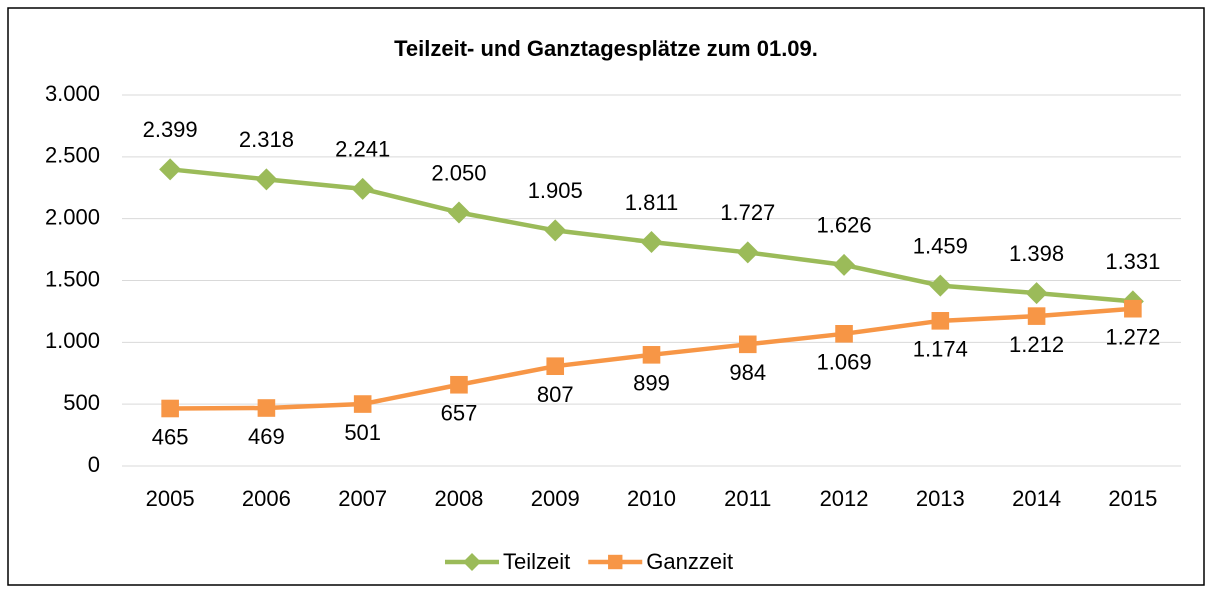 The height and width of the screenshot is (597, 1212). Describe the element at coordinates (689, 561) in the screenshot. I see `legend-label: Ganzzeit` at that location.